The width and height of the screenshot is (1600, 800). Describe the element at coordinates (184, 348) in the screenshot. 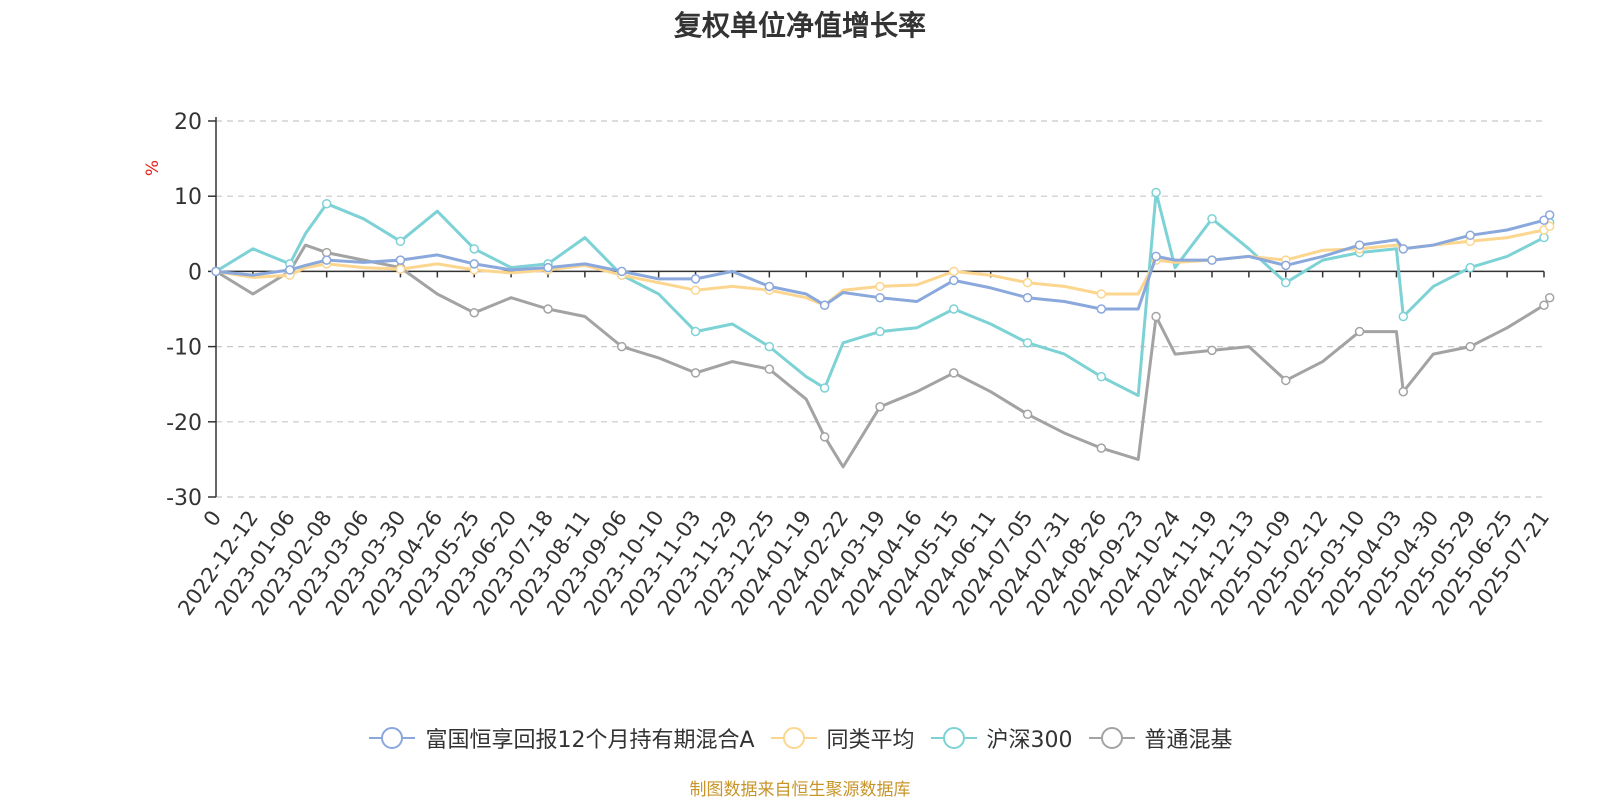

I see `y-tick-label: -10` at that location.